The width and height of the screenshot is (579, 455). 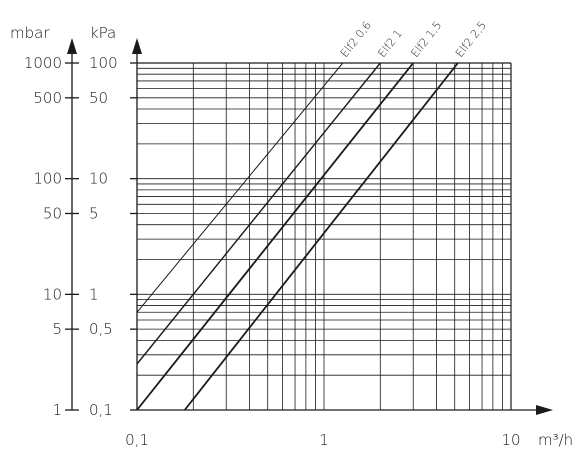 I want to click on series-label: Elf2 1,5, so click(x=426, y=39).